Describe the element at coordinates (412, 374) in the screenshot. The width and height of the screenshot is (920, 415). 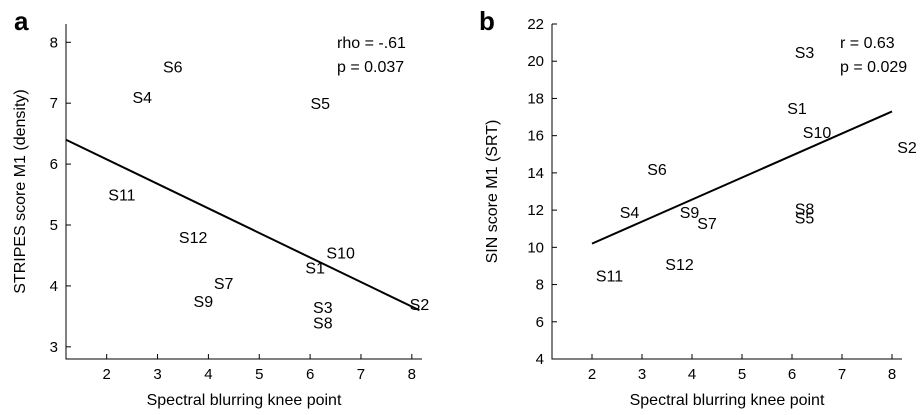
I see `x-tick-label-a: 8` at that location.